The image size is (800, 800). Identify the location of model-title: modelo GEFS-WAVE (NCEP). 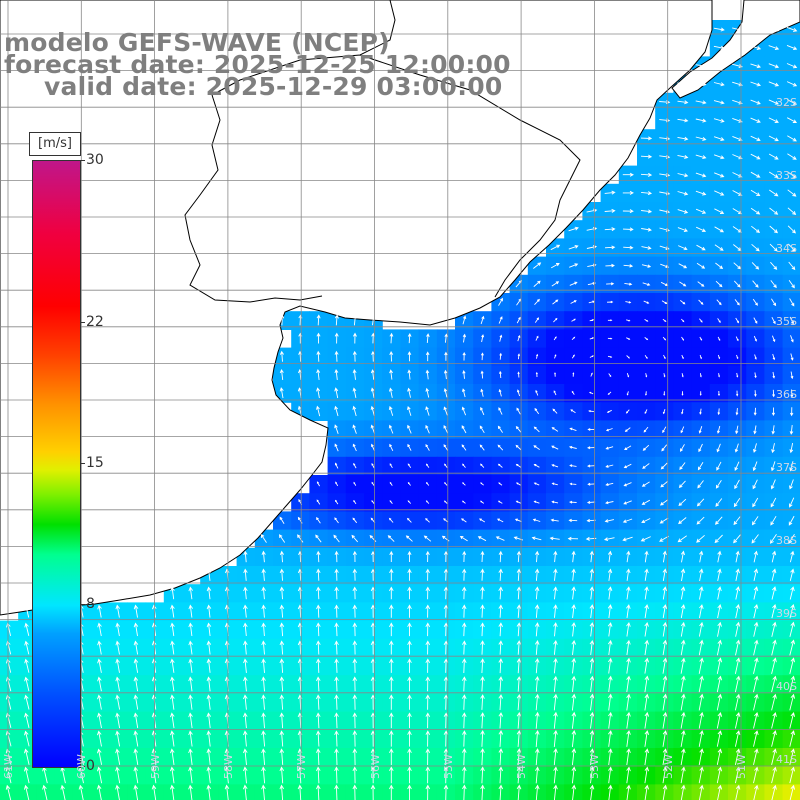
(197, 42).